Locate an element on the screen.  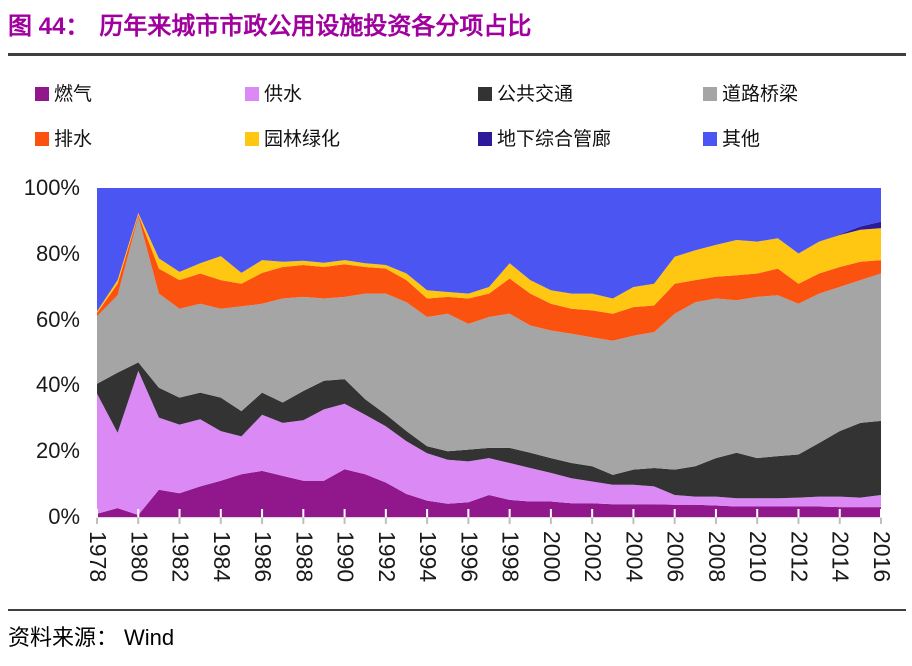
x-axis-label: 1998 is located at coordinates (511, 556).